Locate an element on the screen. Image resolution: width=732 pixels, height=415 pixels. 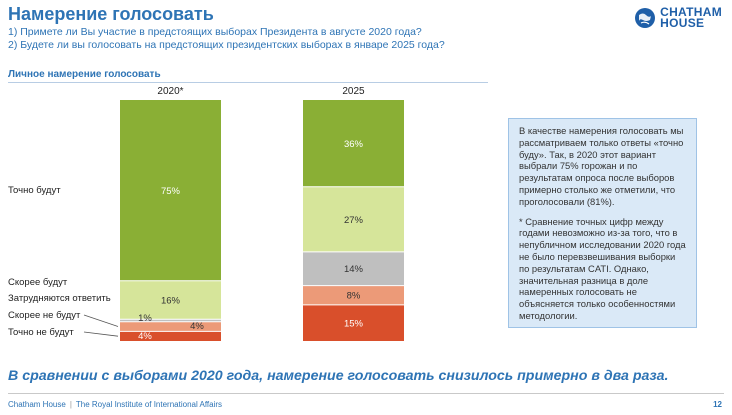
logo-wordmark: CHATHAM HOUSE is located at coordinates (691, 17).